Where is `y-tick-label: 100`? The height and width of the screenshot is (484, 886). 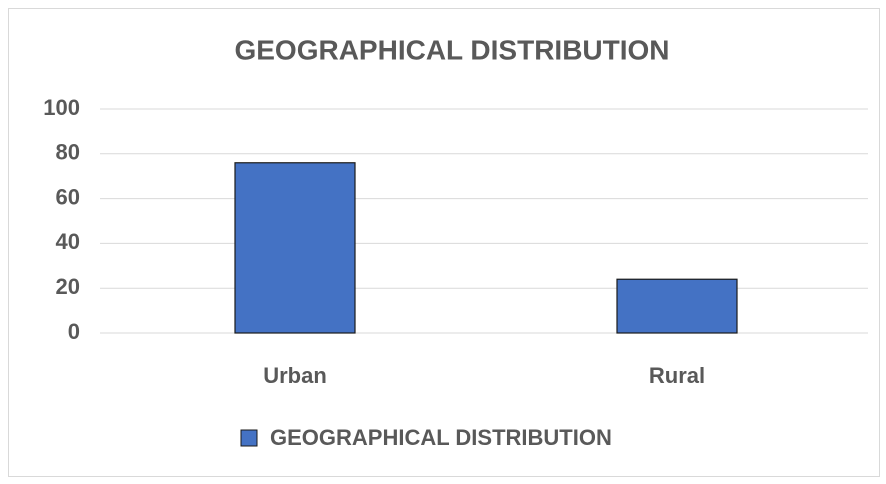 y-tick-label: 100 is located at coordinates (61, 107).